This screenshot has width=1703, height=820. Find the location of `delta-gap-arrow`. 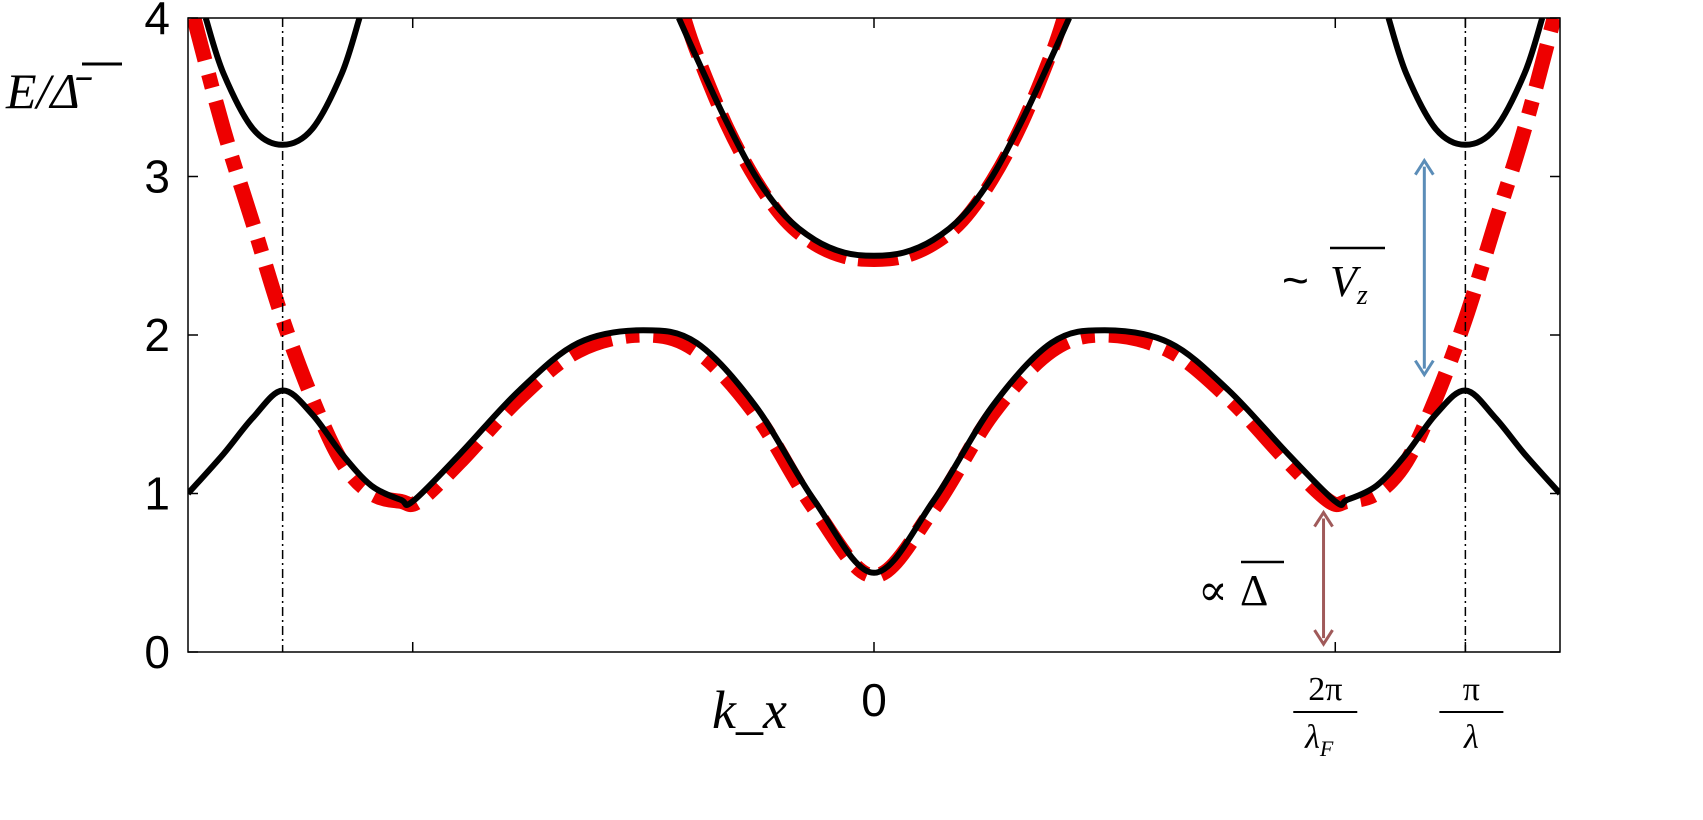

delta-gap-arrow is located at coordinates (1323, 578).